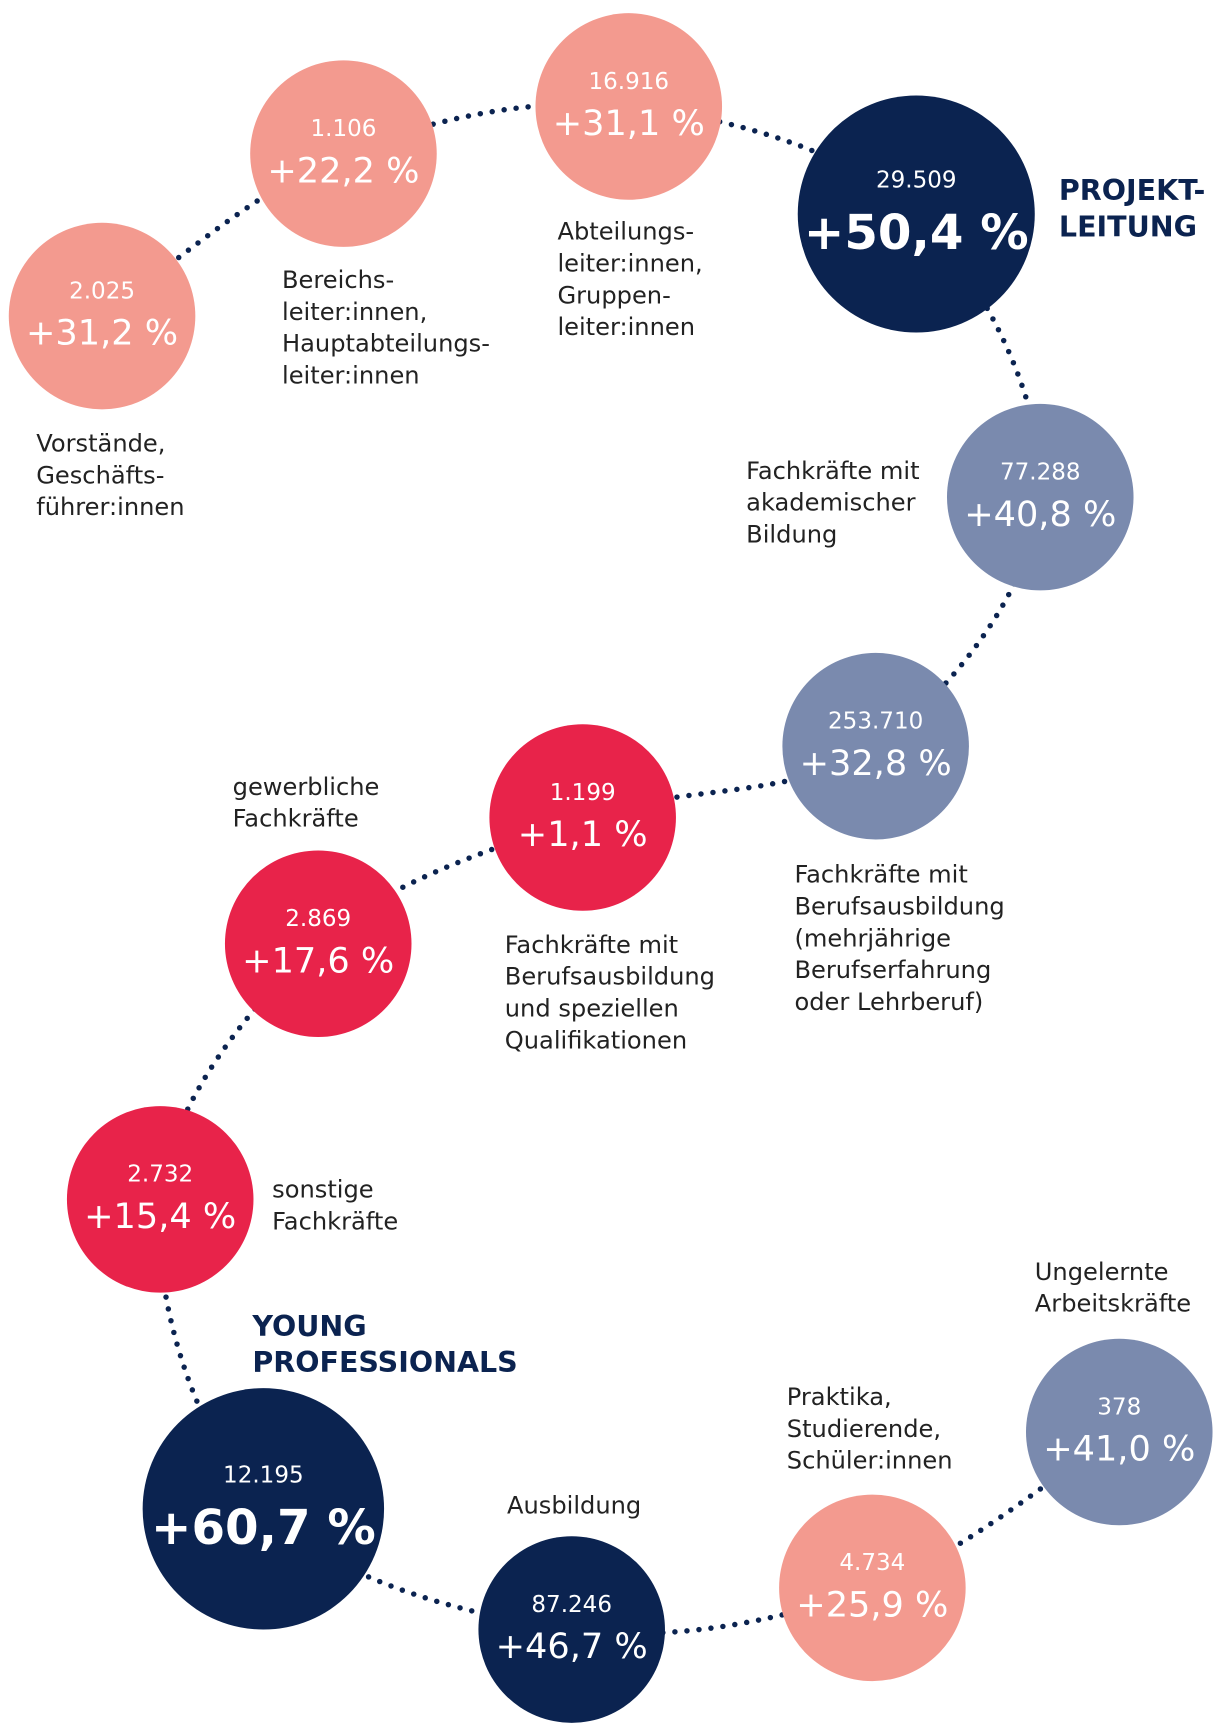 This screenshot has height=1736, width=1229. What do you see at coordinates (318, 960) in the screenshot?
I see `node-change: +17,6 %` at bounding box center [318, 960].